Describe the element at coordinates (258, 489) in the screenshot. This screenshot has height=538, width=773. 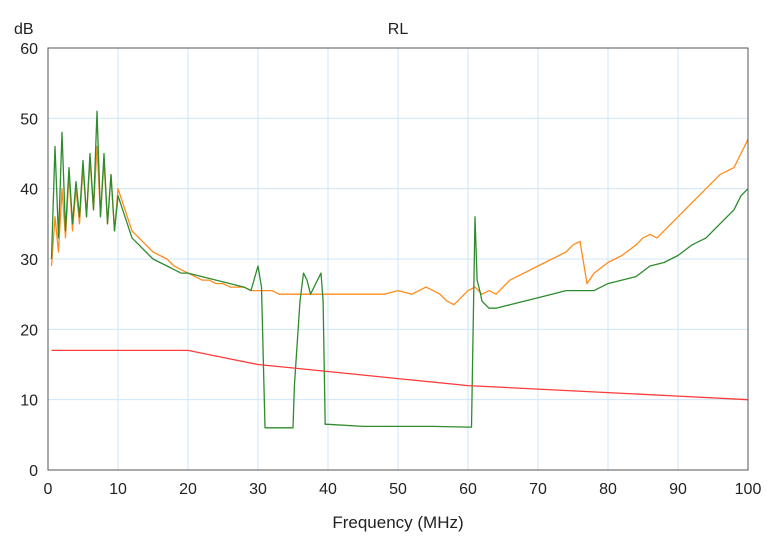
I see `x-tick-label: 30` at that location.